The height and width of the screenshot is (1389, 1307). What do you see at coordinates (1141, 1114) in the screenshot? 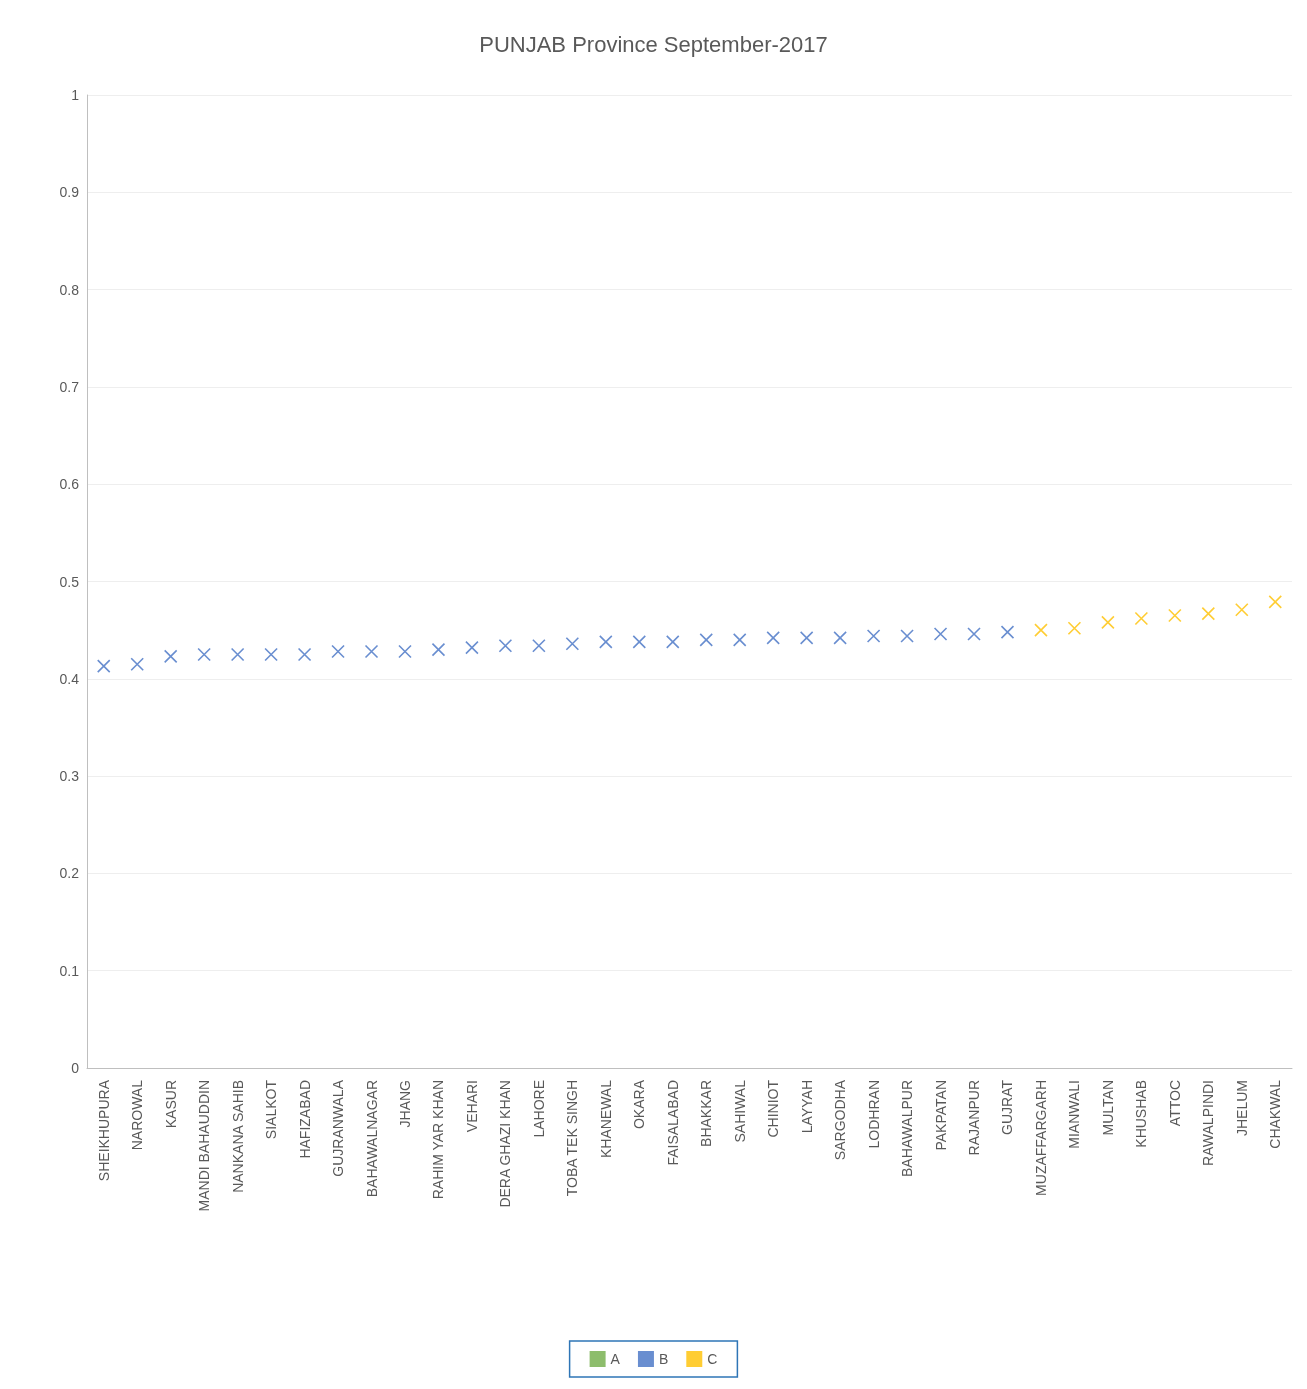
I see `x-tick-label: KHUSHAB` at bounding box center [1141, 1114].